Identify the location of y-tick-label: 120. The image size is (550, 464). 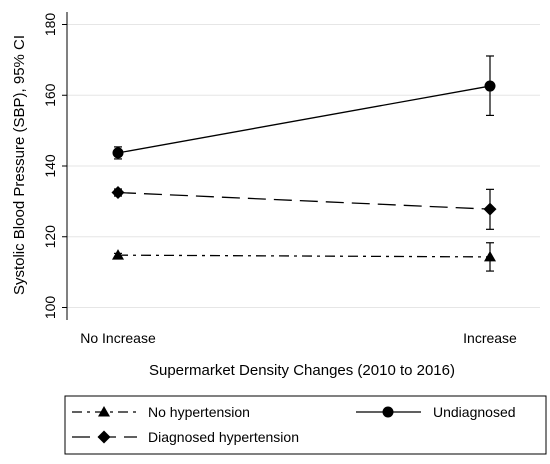
(50, 237).